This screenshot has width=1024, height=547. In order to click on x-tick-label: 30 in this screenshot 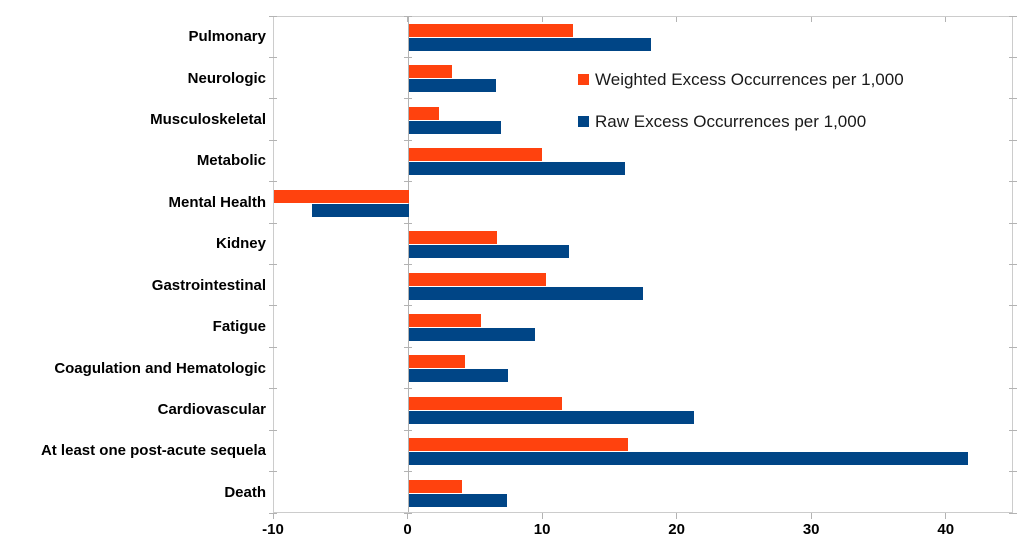, I will do `click(811, 529)`.